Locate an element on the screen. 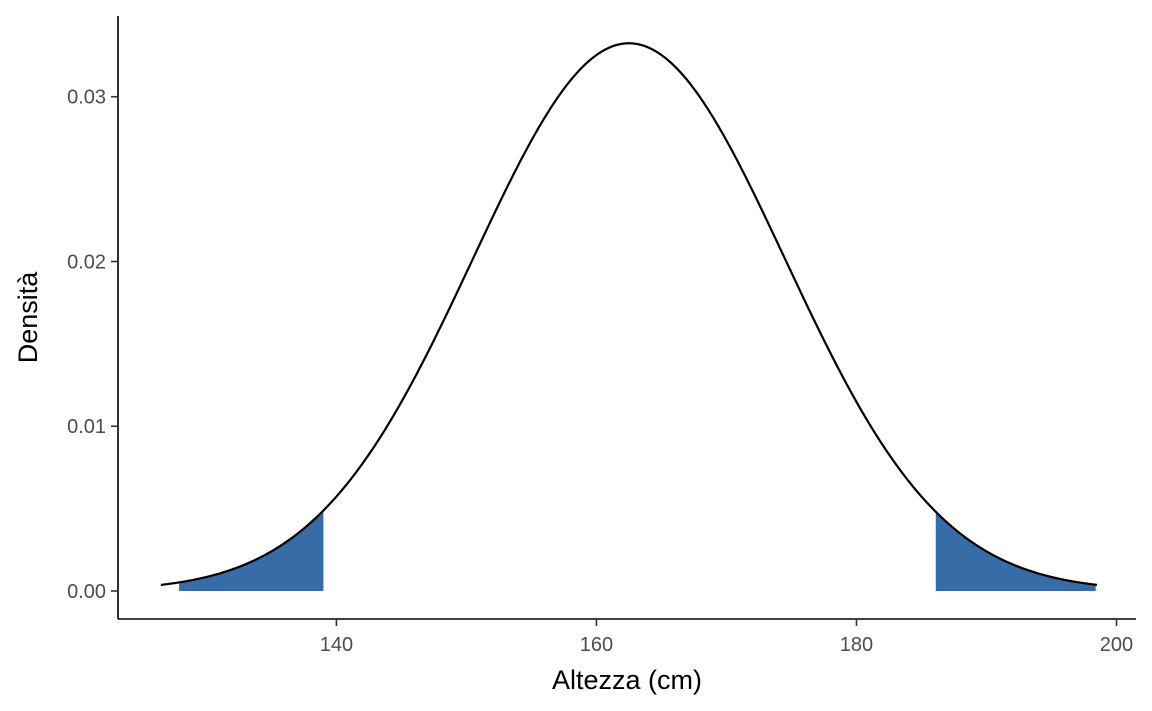  x-axis-ticks: 140 160 180 200 is located at coordinates (726, 637).